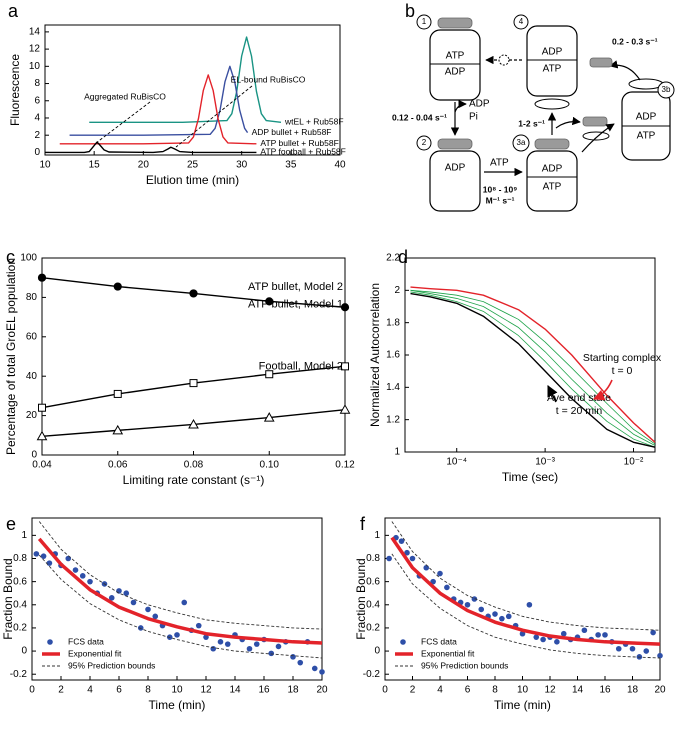 The height and width of the screenshot is (737, 683). Describe the element at coordinates (410, 11) in the screenshot. I see `panel-label: b` at that location.